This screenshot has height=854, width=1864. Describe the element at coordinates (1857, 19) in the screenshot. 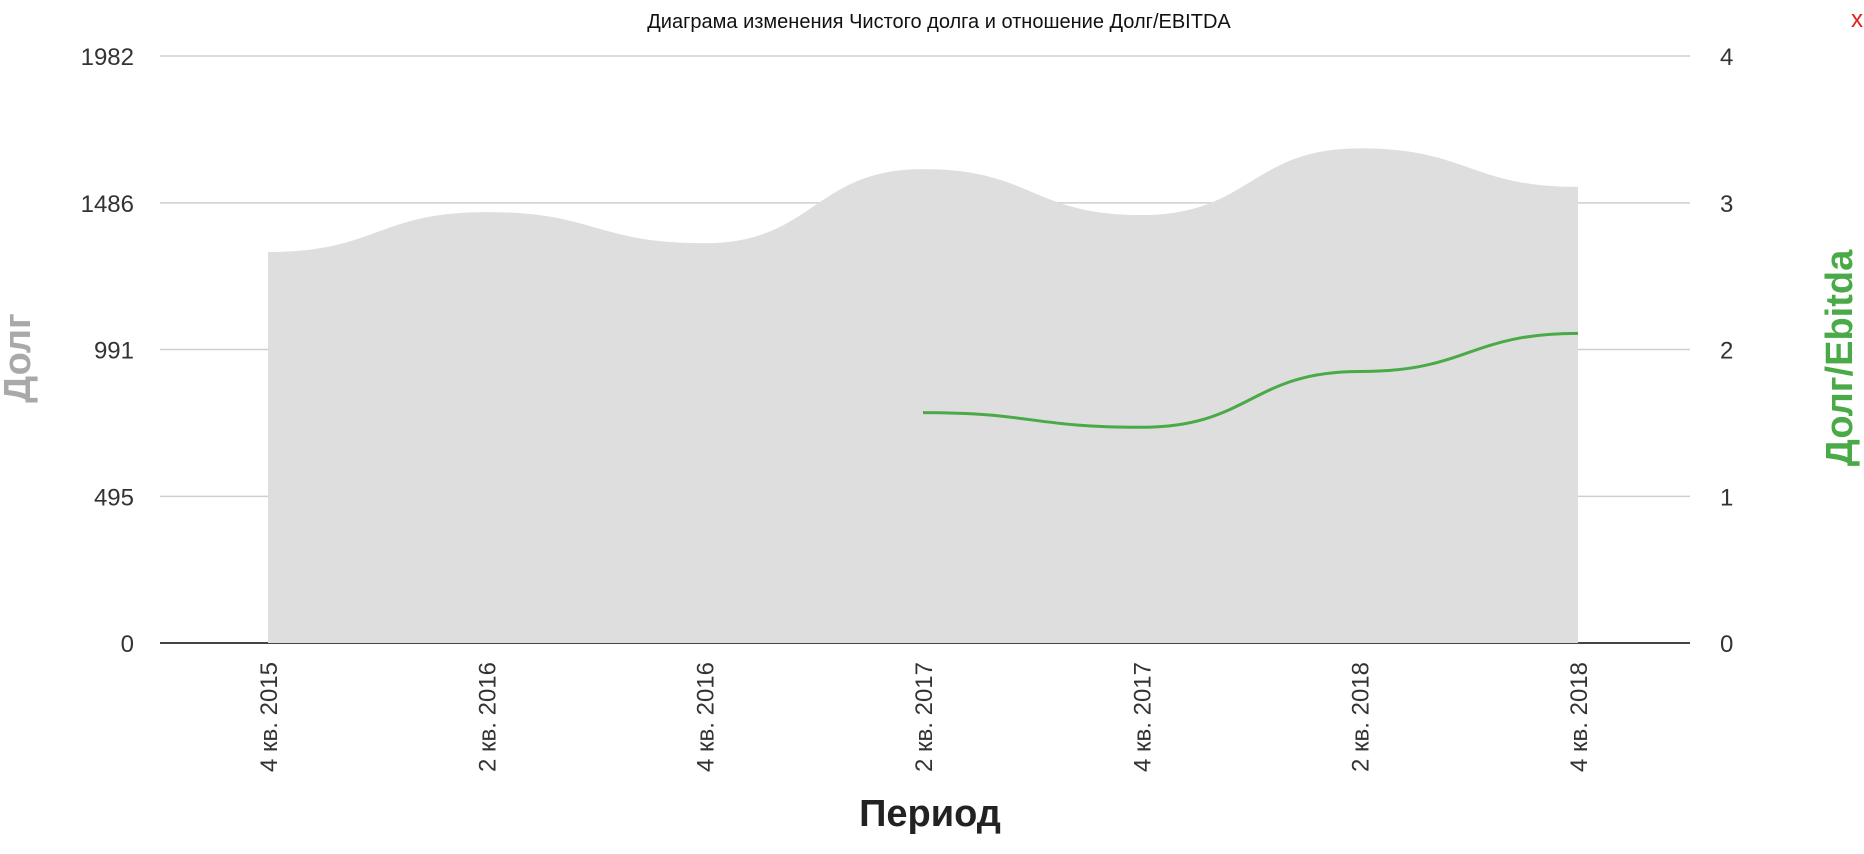

I see `close-button: x` at that location.